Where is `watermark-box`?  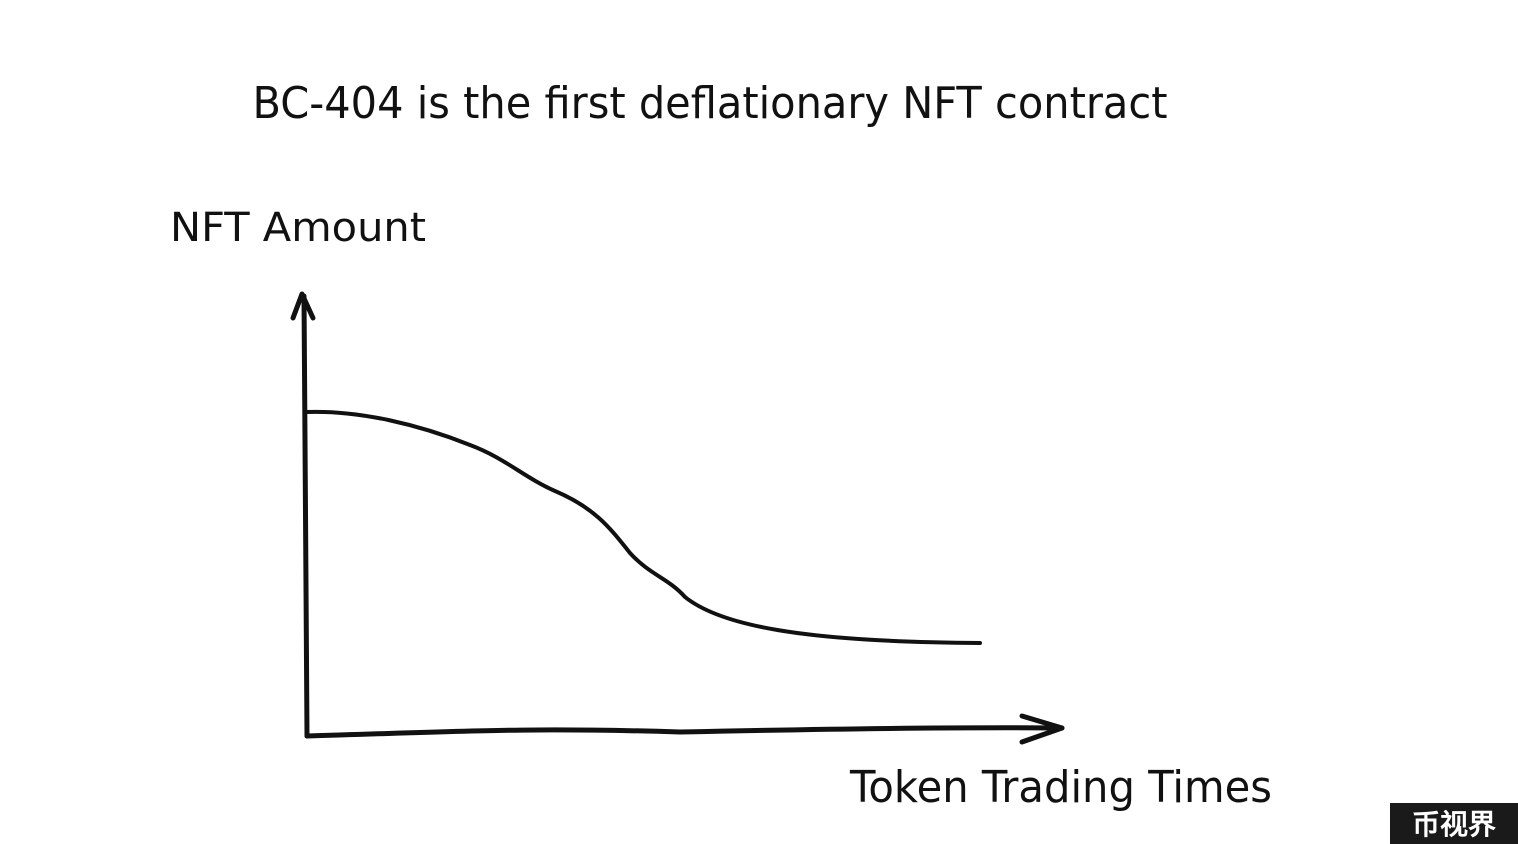
watermark-box is located at coordinates (1454, 823).